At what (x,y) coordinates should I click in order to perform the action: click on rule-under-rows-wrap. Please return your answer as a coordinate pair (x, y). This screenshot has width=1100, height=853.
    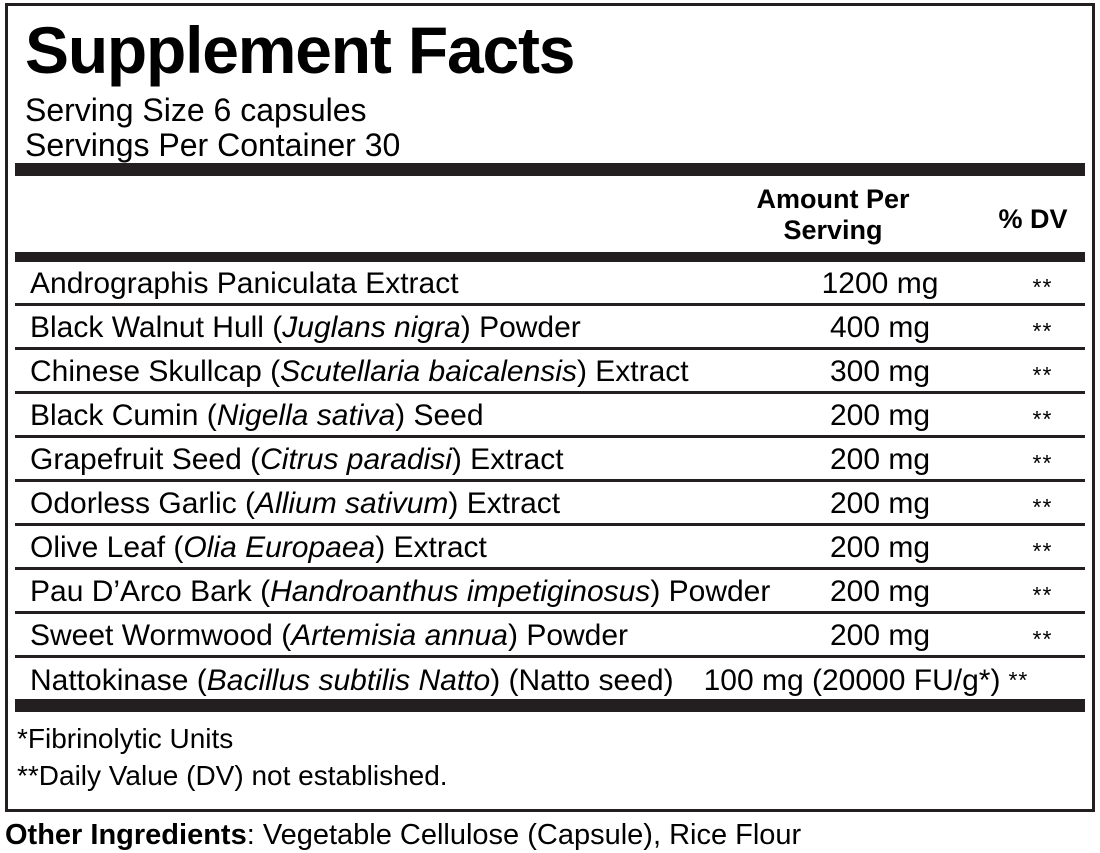
    Looking at the image, I should click on (550, 705).